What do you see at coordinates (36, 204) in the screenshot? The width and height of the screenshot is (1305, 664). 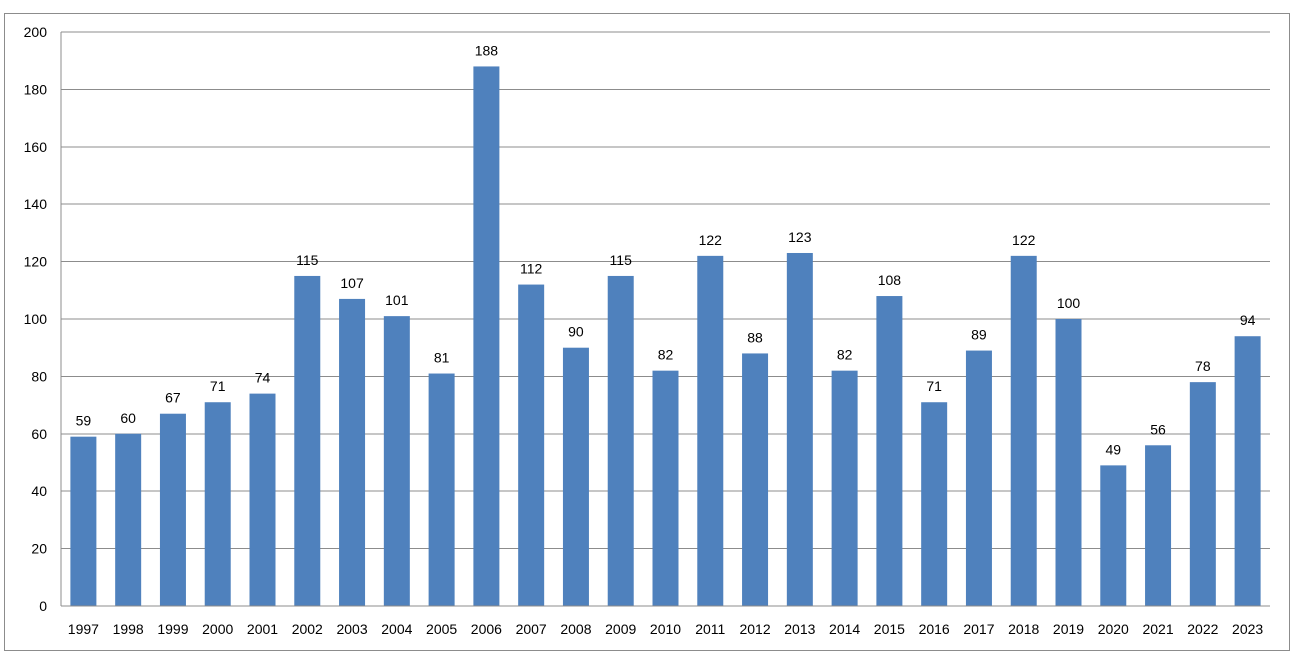 I see `y-tick-label: 140` at bounding box center [36, 204].